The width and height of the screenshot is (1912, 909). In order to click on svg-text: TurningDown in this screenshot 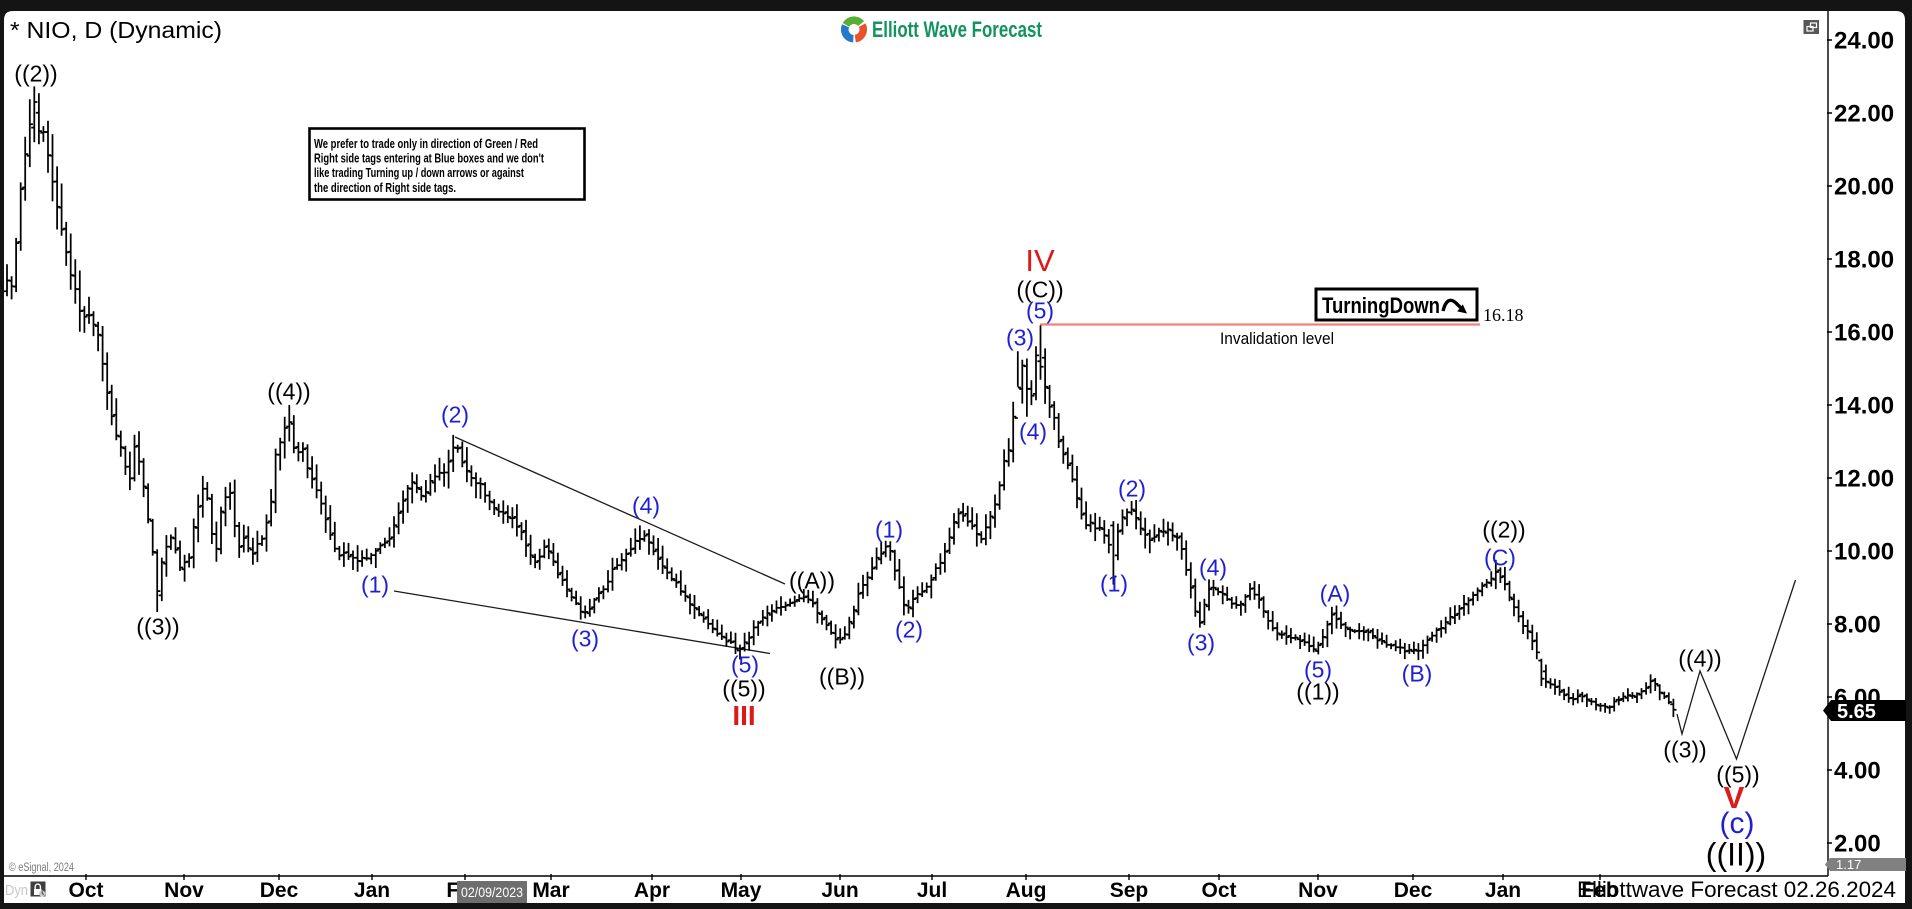, I will do `click(1381, 305)`.